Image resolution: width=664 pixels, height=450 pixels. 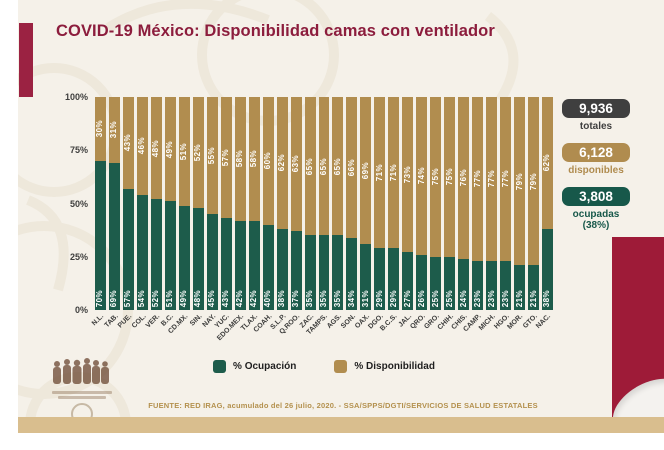 I want to click on ocupacion-value-label: 42%, so click(x=254, y=298).